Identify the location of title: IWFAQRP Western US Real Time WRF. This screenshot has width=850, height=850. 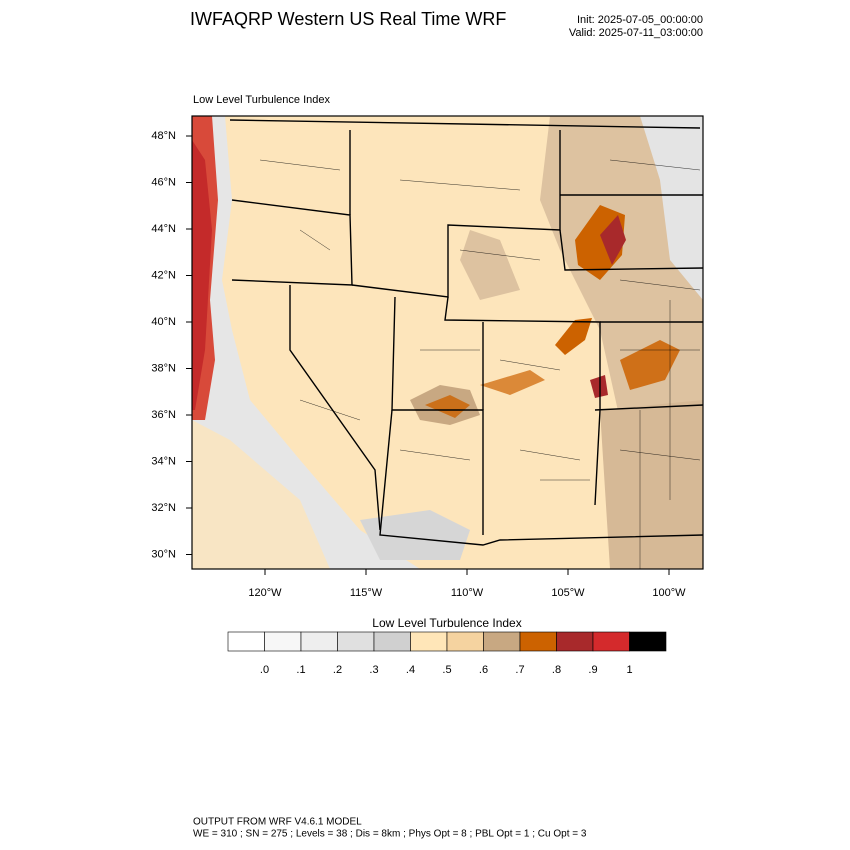
(348, 19).